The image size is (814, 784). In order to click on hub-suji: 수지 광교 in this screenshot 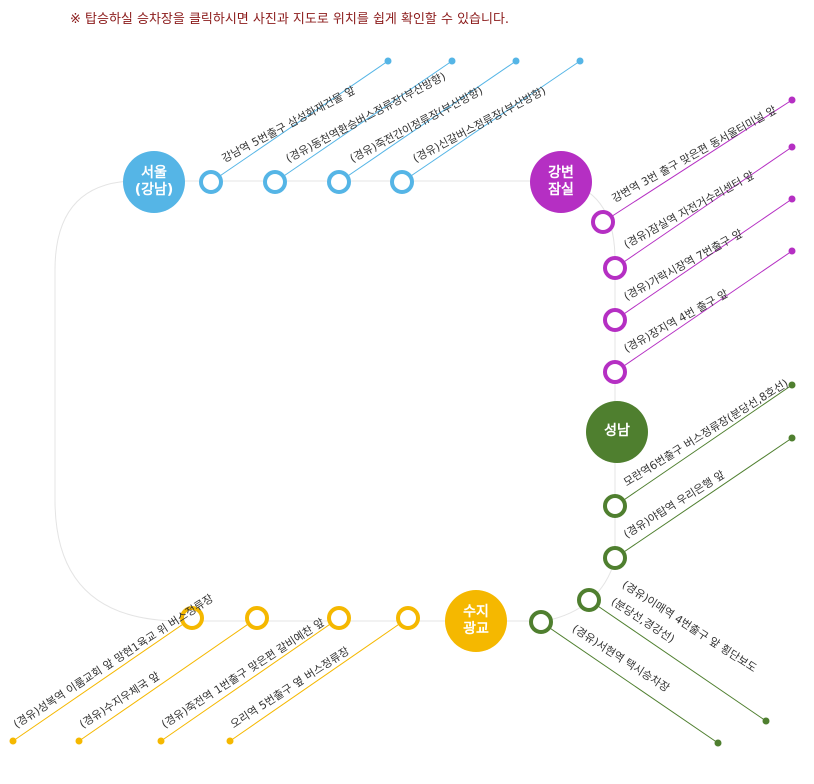, I will do `click(476, 621)`.